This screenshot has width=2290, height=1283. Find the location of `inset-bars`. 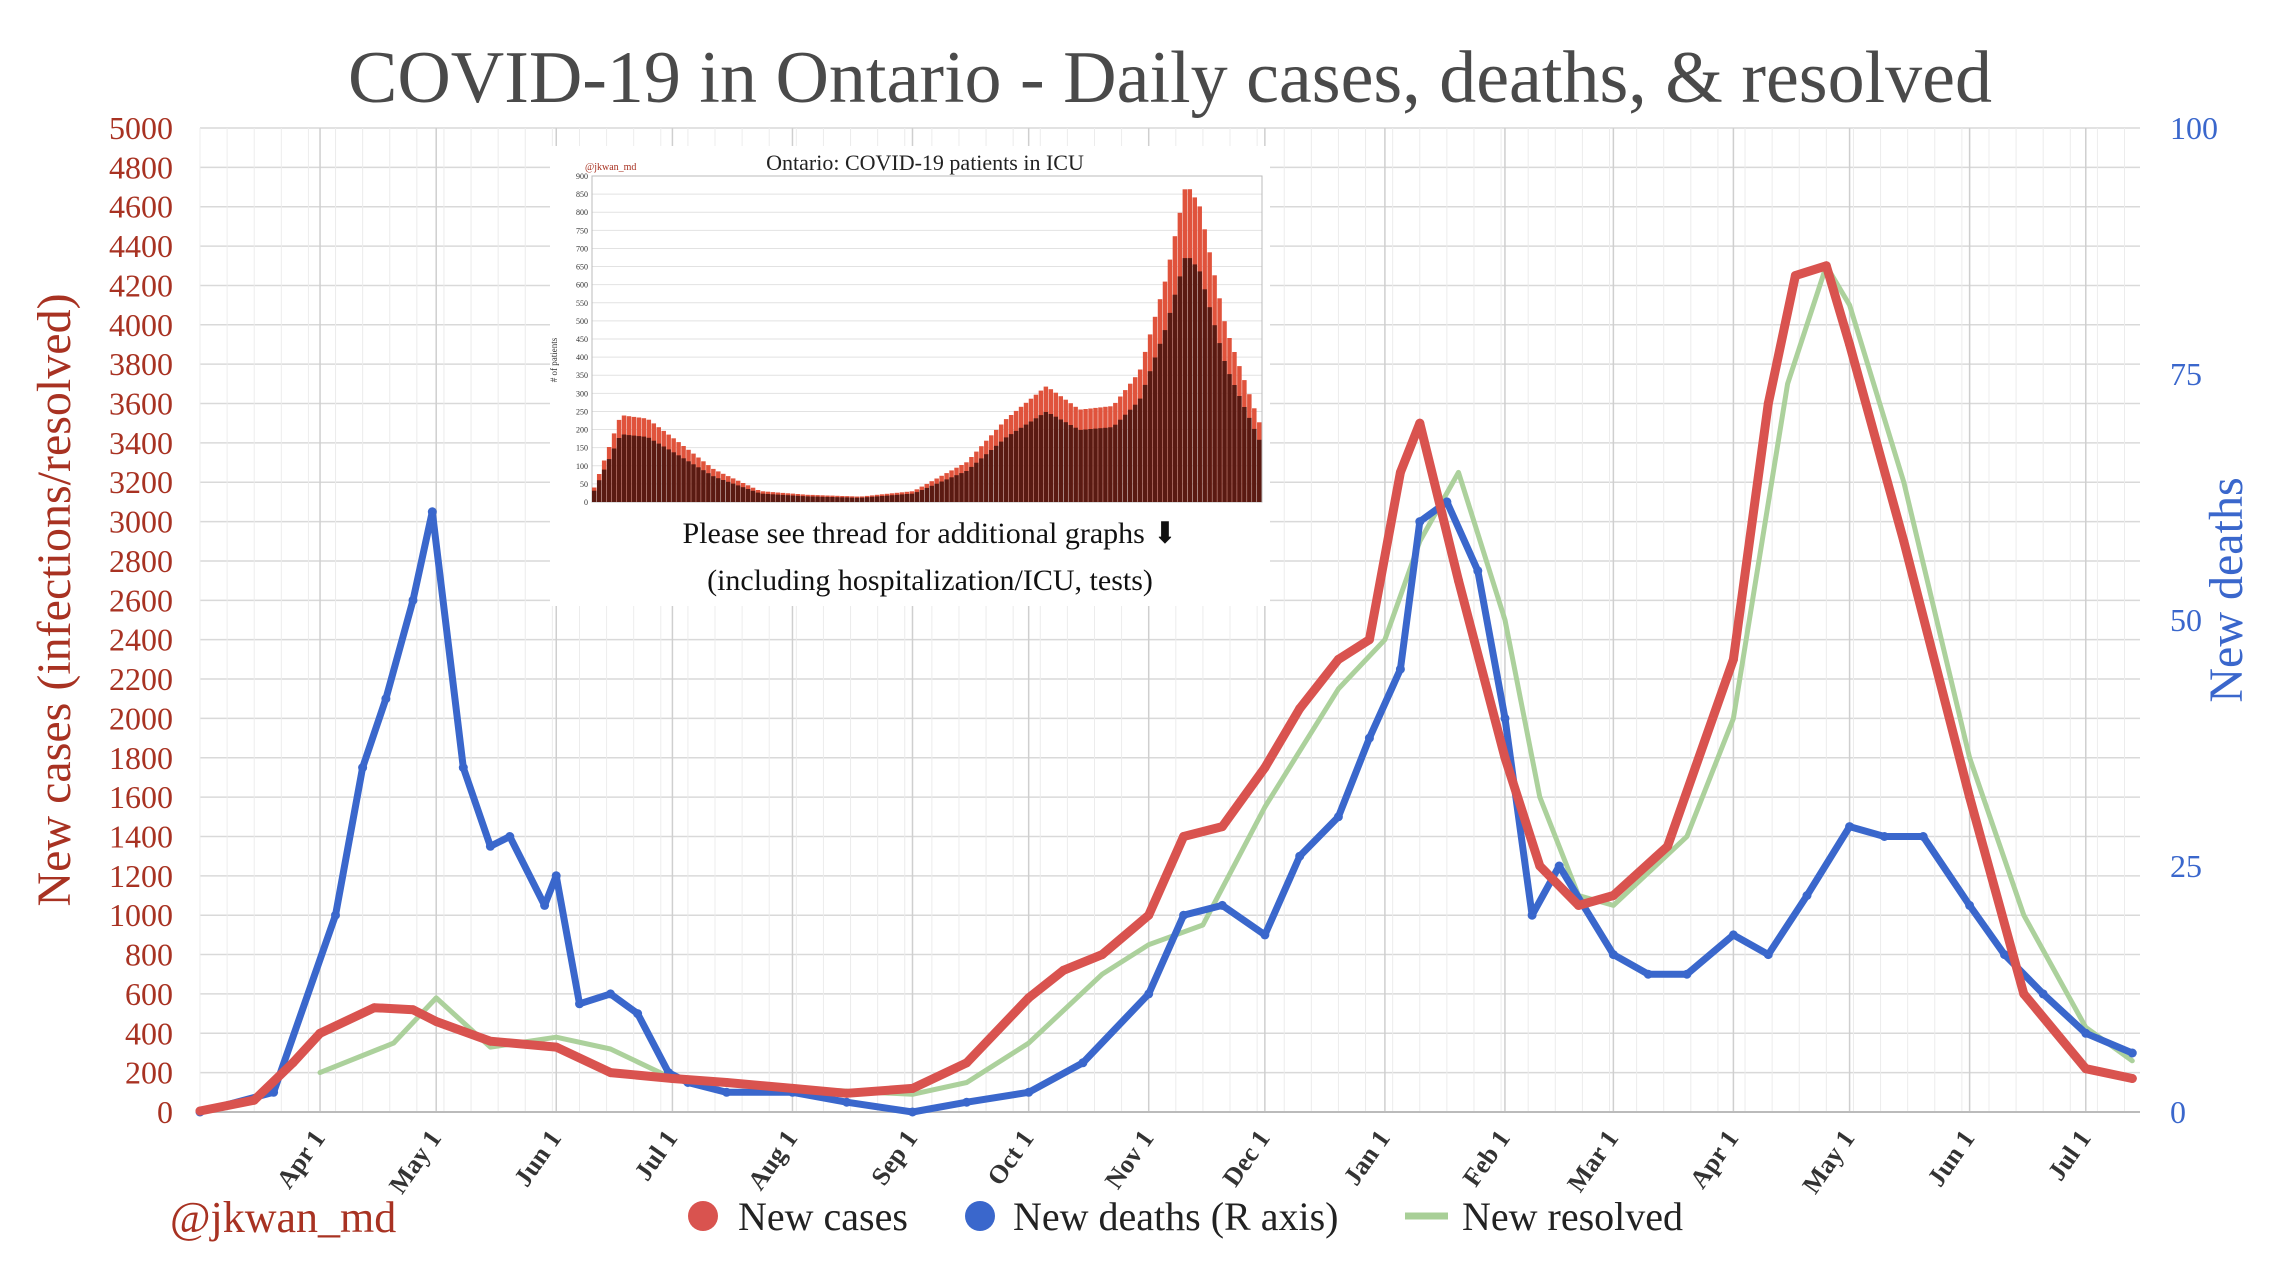

inset-bars is located at coordinates (927, 346).